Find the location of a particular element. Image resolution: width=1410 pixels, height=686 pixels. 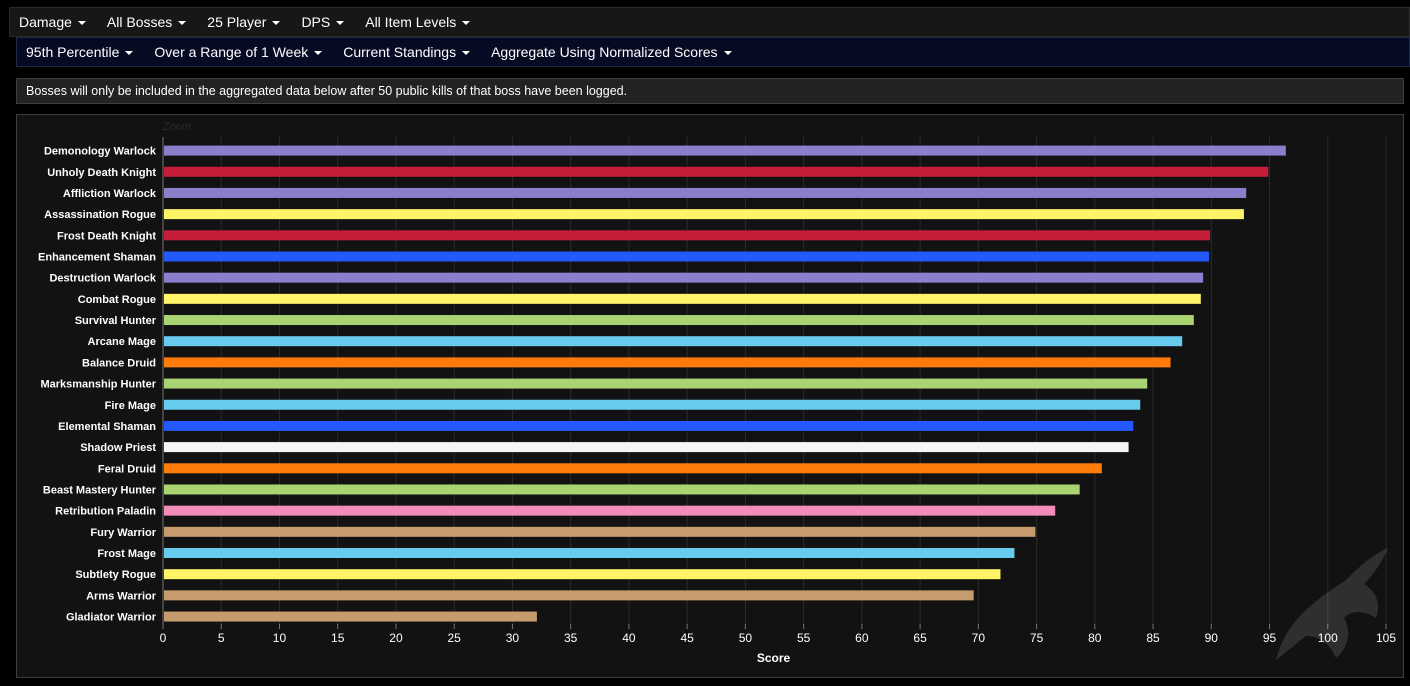

y-tick-label: Assassination Rogue is located at coordinates (100, 215).